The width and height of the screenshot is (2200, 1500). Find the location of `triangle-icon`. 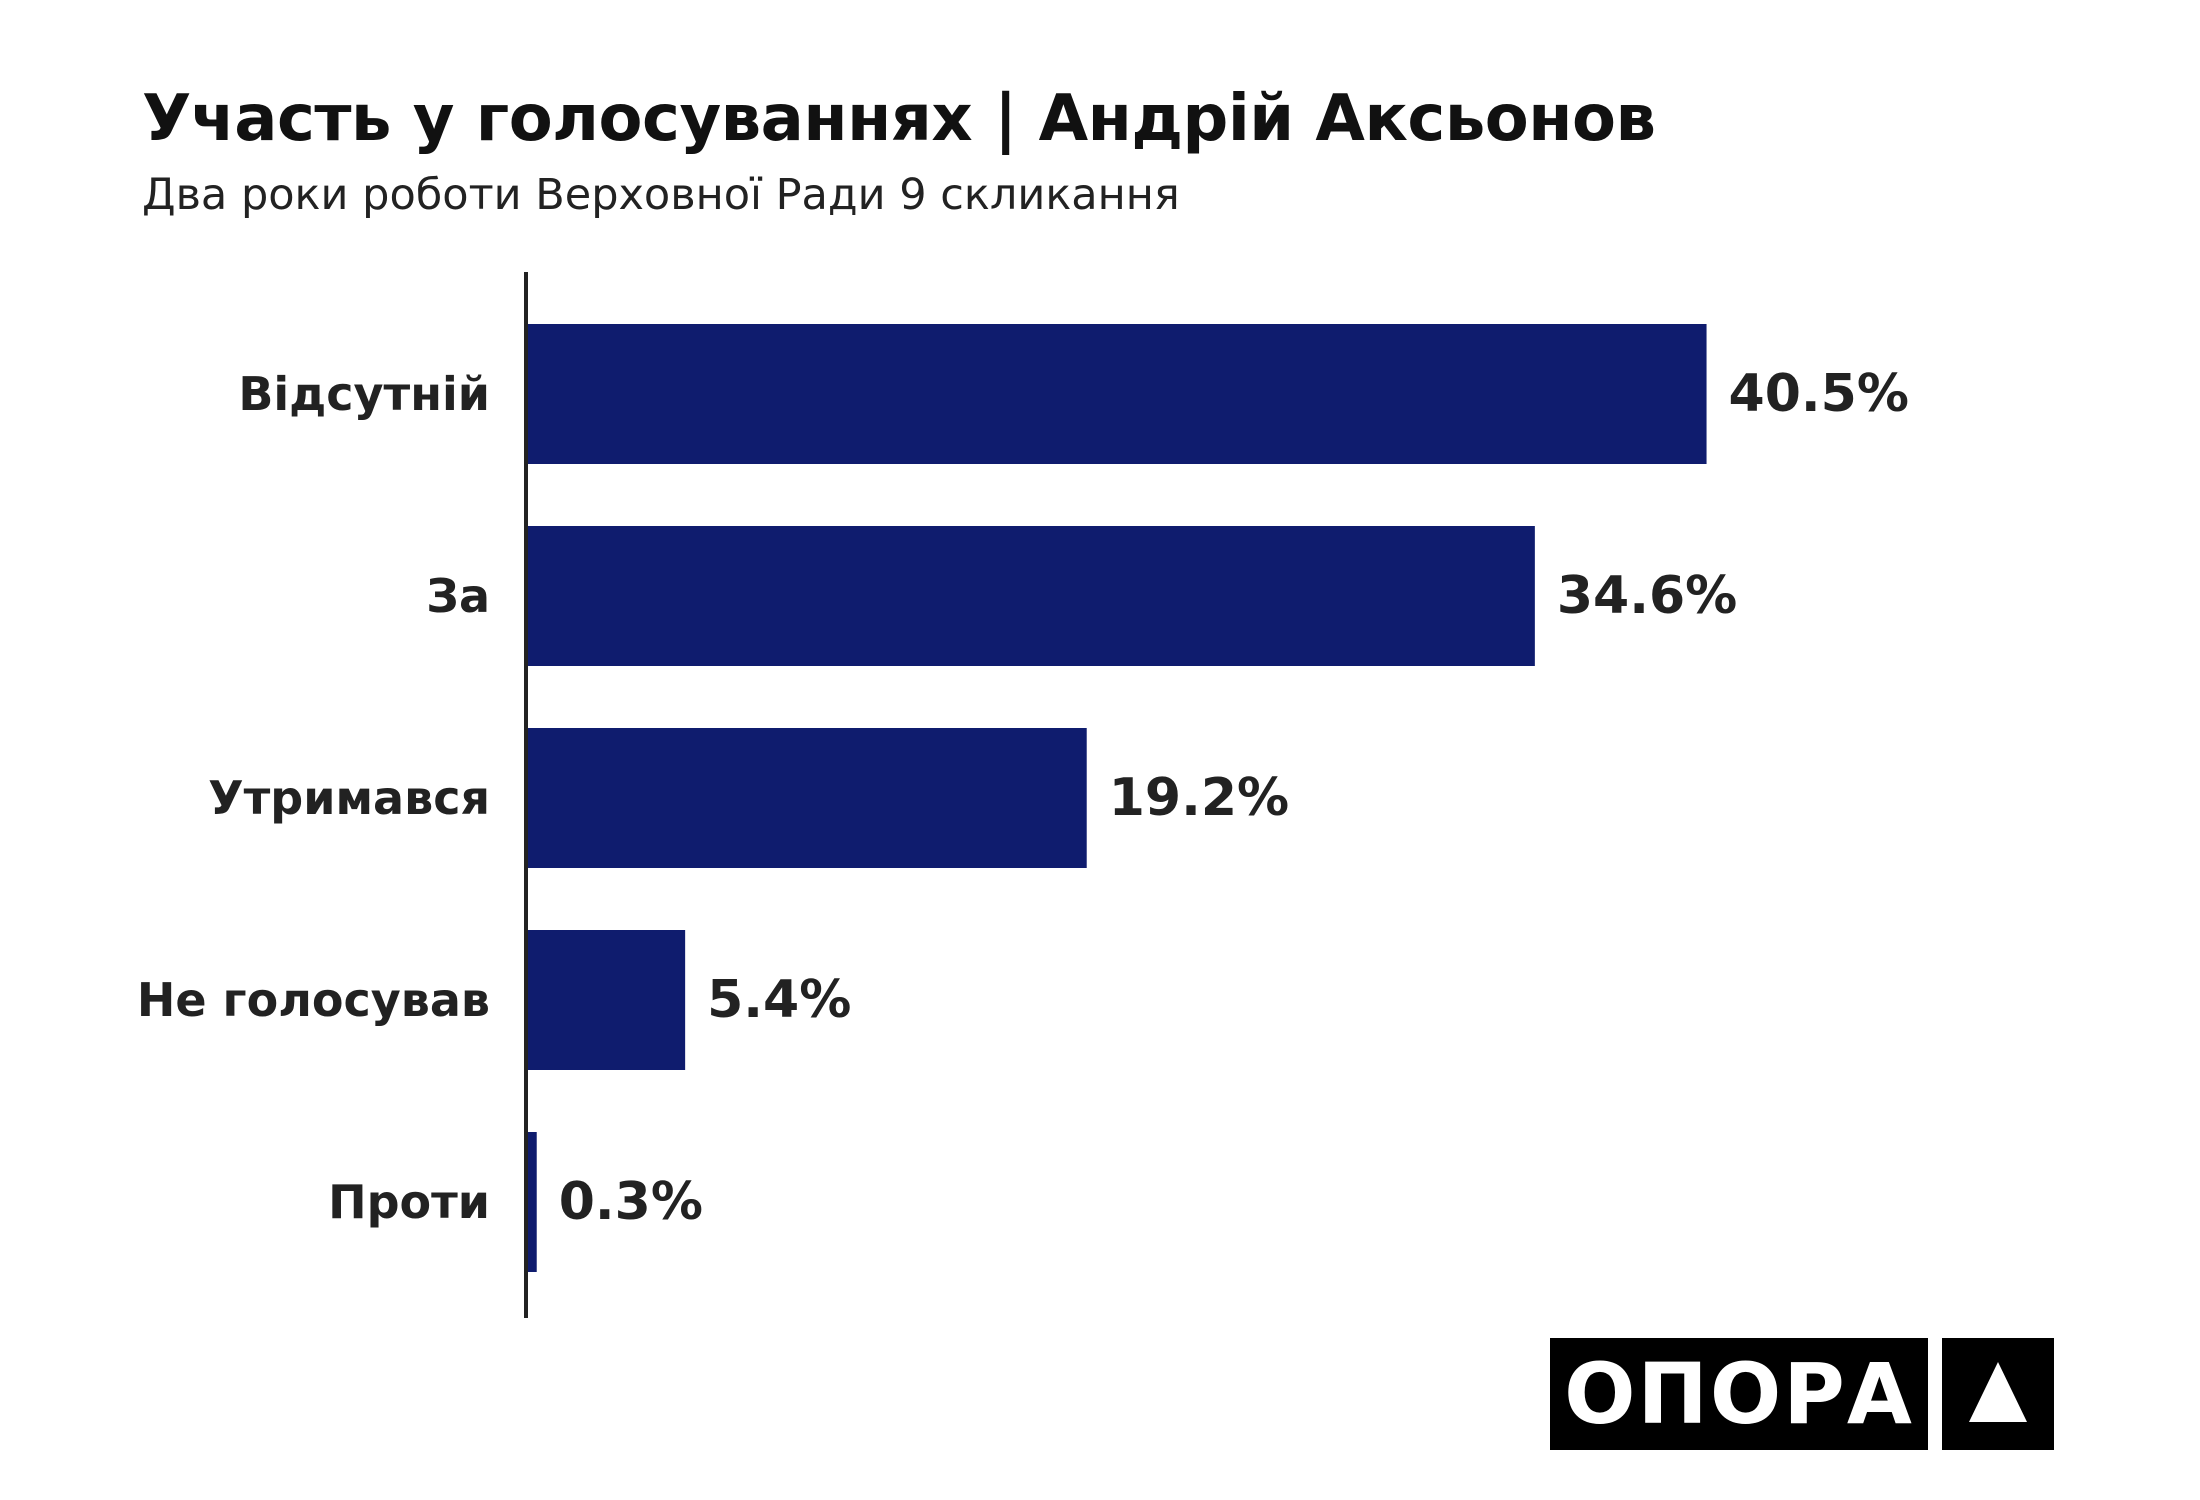

triangle-icon is located at coordinates (1998, 1392).